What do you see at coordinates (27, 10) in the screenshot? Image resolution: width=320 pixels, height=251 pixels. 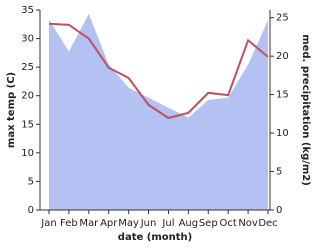 I see `y-tick-label: 35` at bounding box center [27, 10].